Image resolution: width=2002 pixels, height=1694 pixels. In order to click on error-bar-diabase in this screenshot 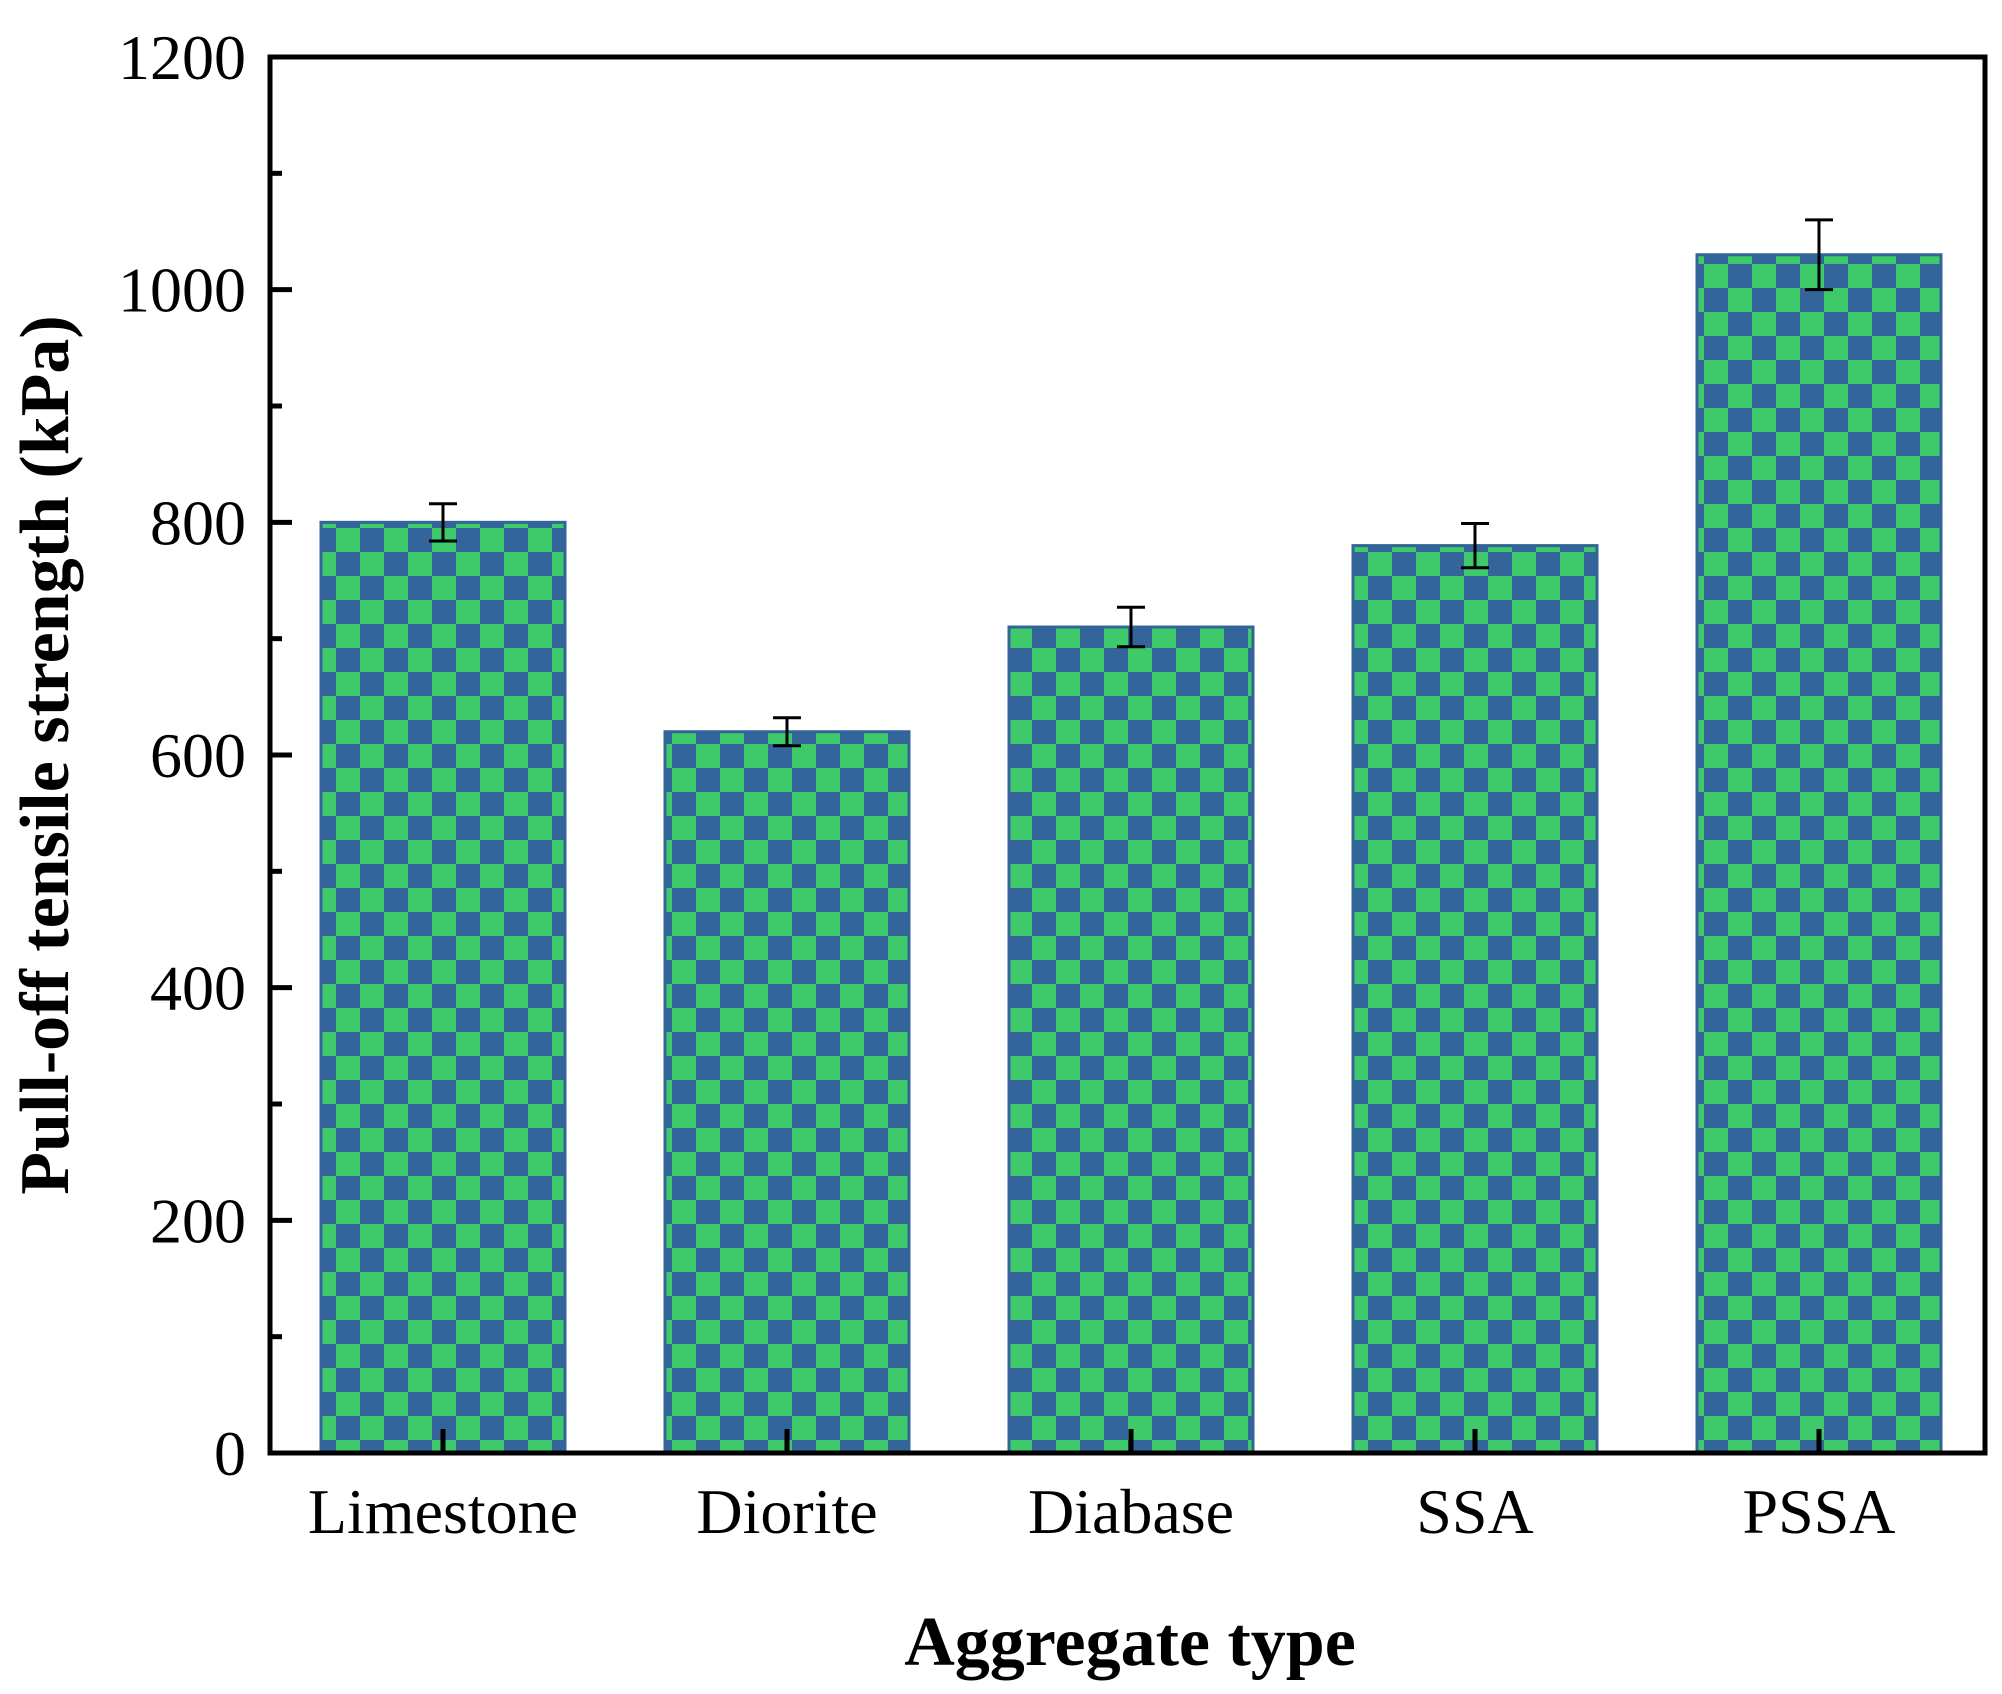, I will do `click(1131, 627)`.